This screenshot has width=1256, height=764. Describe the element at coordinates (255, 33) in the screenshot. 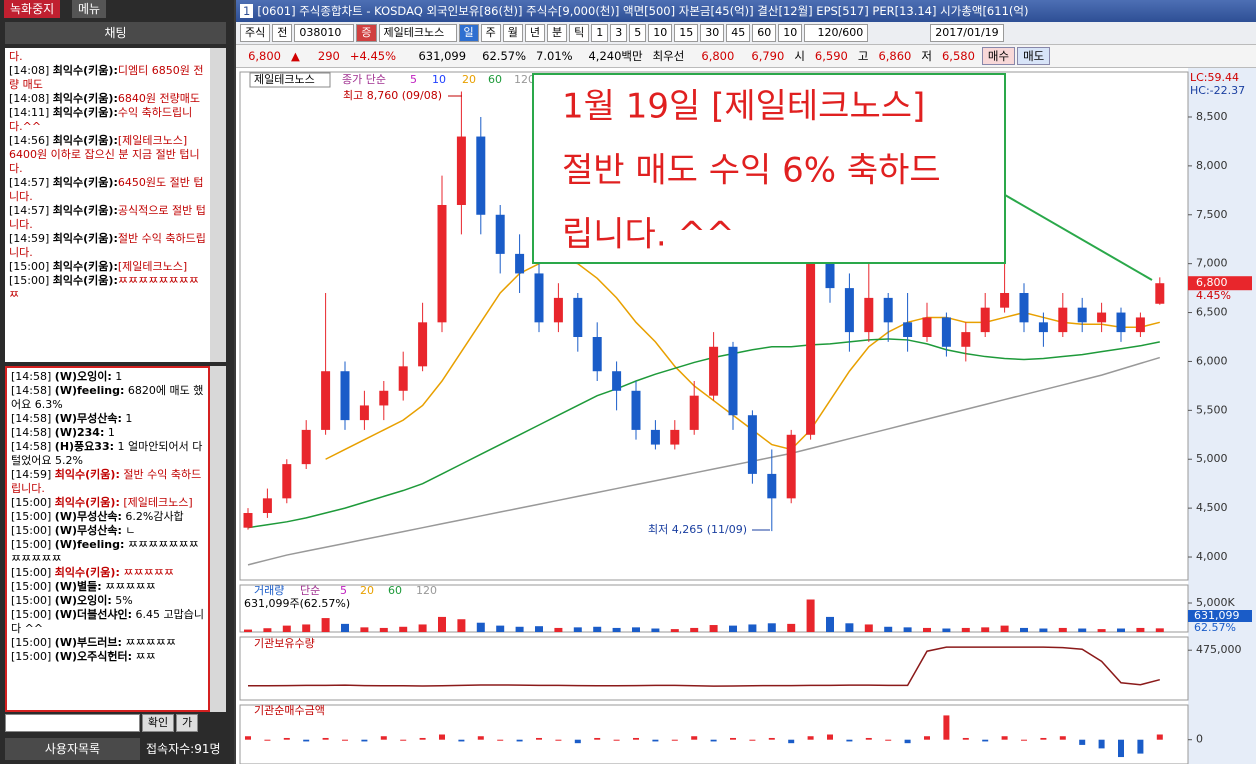

I see `market-select: 주식` at that location.